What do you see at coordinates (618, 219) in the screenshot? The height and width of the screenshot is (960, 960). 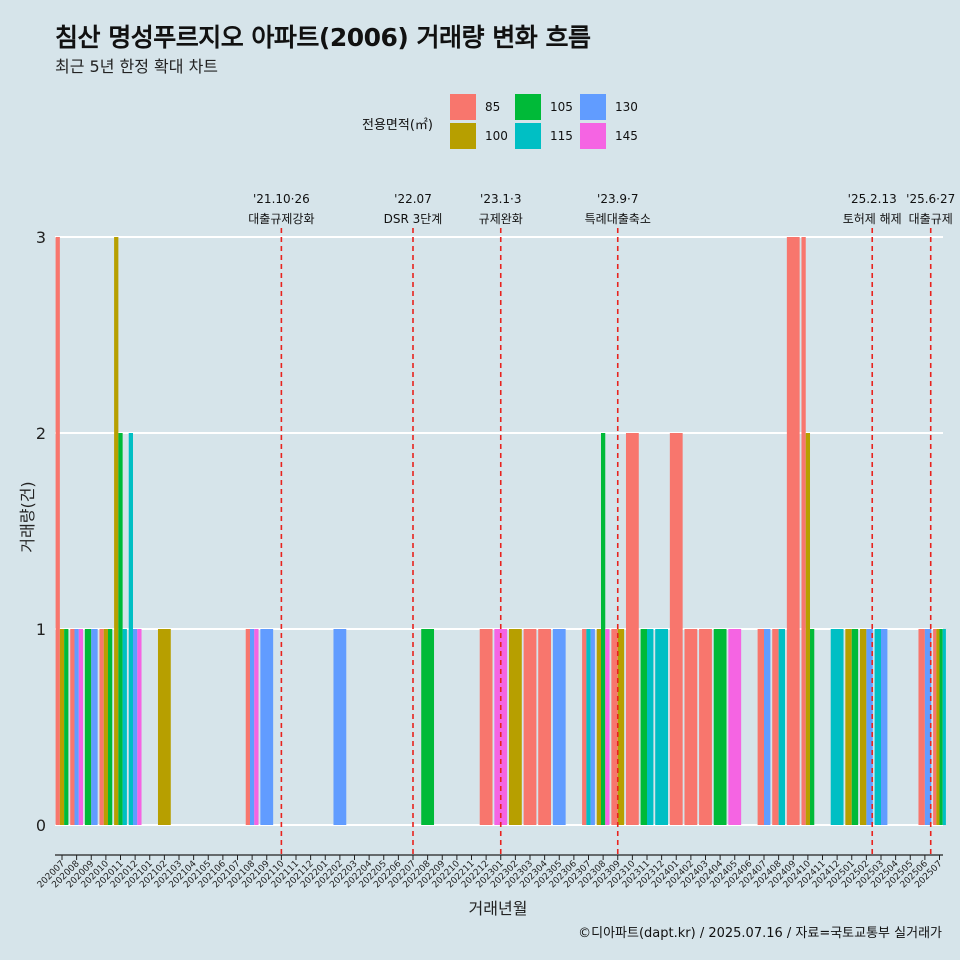 I see `event-name-label: 특례대출축소` at bounding box center [618, 219].